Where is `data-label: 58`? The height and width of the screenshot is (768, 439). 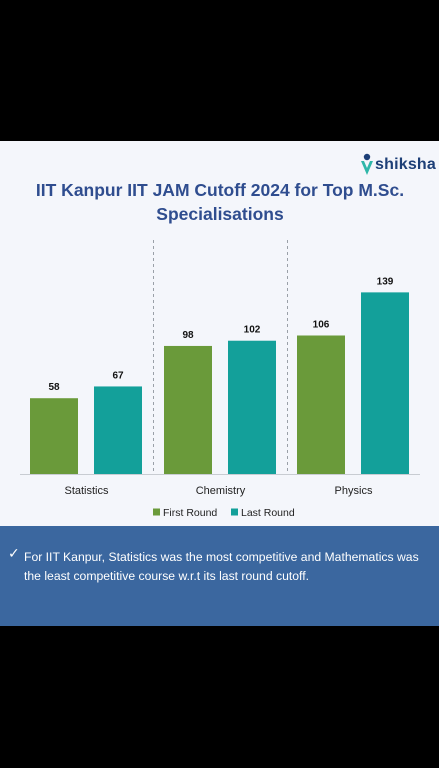 data-label: 58 is located at coordinates (54, 387).